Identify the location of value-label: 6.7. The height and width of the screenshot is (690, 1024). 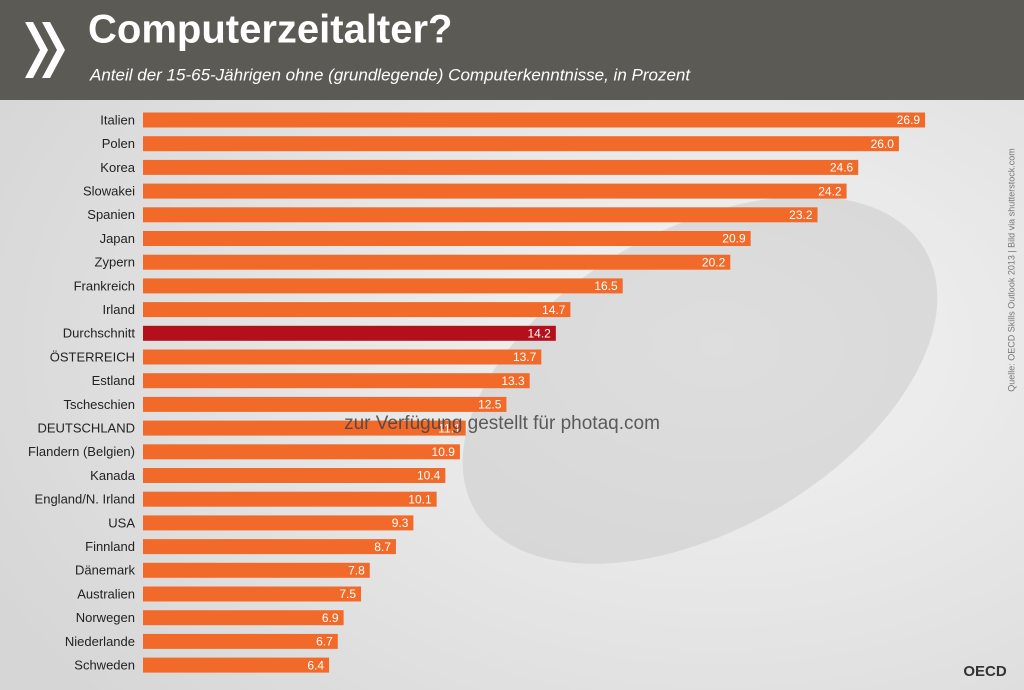
(324, 642).